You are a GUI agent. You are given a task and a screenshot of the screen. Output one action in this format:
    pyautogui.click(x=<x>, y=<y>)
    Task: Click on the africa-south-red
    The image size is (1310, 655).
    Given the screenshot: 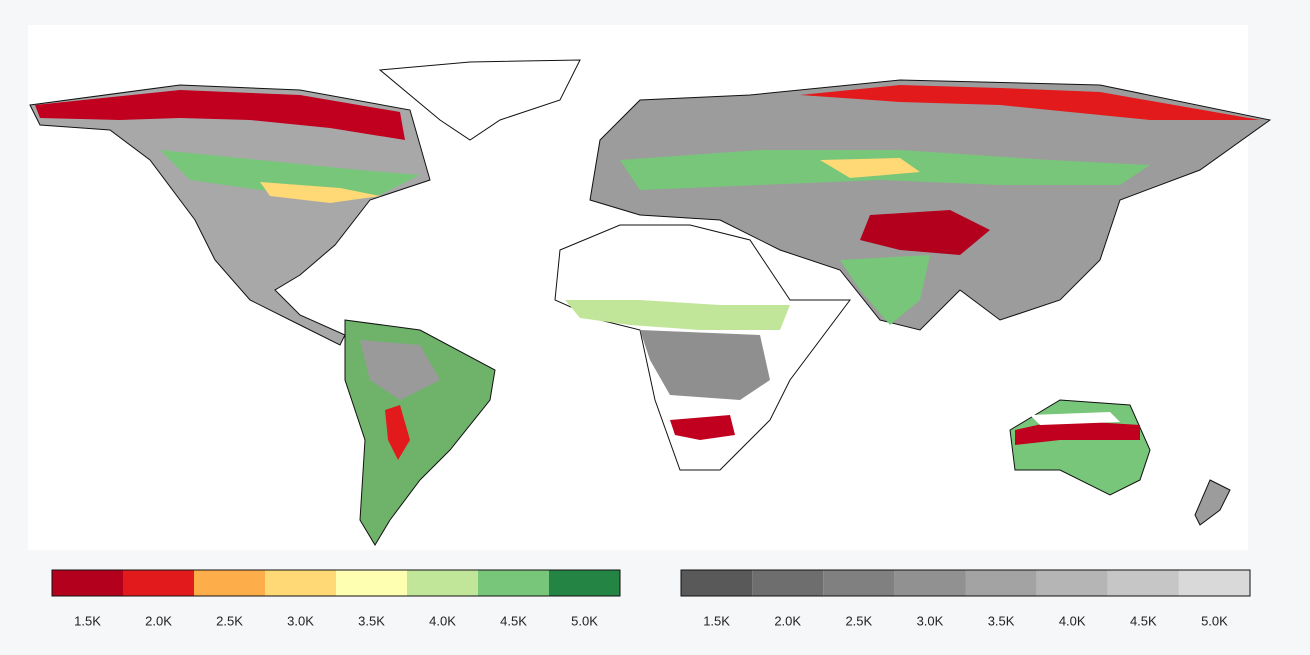 What is the action you would take?
    pyautogui.click(x=702, y=427)
    